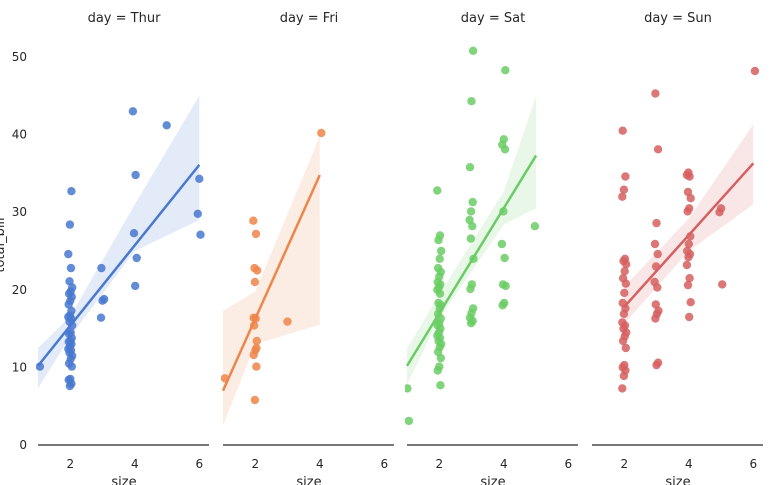 This screenshot has width=777, height=485. What do you see at coordinates (19, 135) in the screenshot?
I see `y-tick-label: 40` at bounding box center [19, 135].